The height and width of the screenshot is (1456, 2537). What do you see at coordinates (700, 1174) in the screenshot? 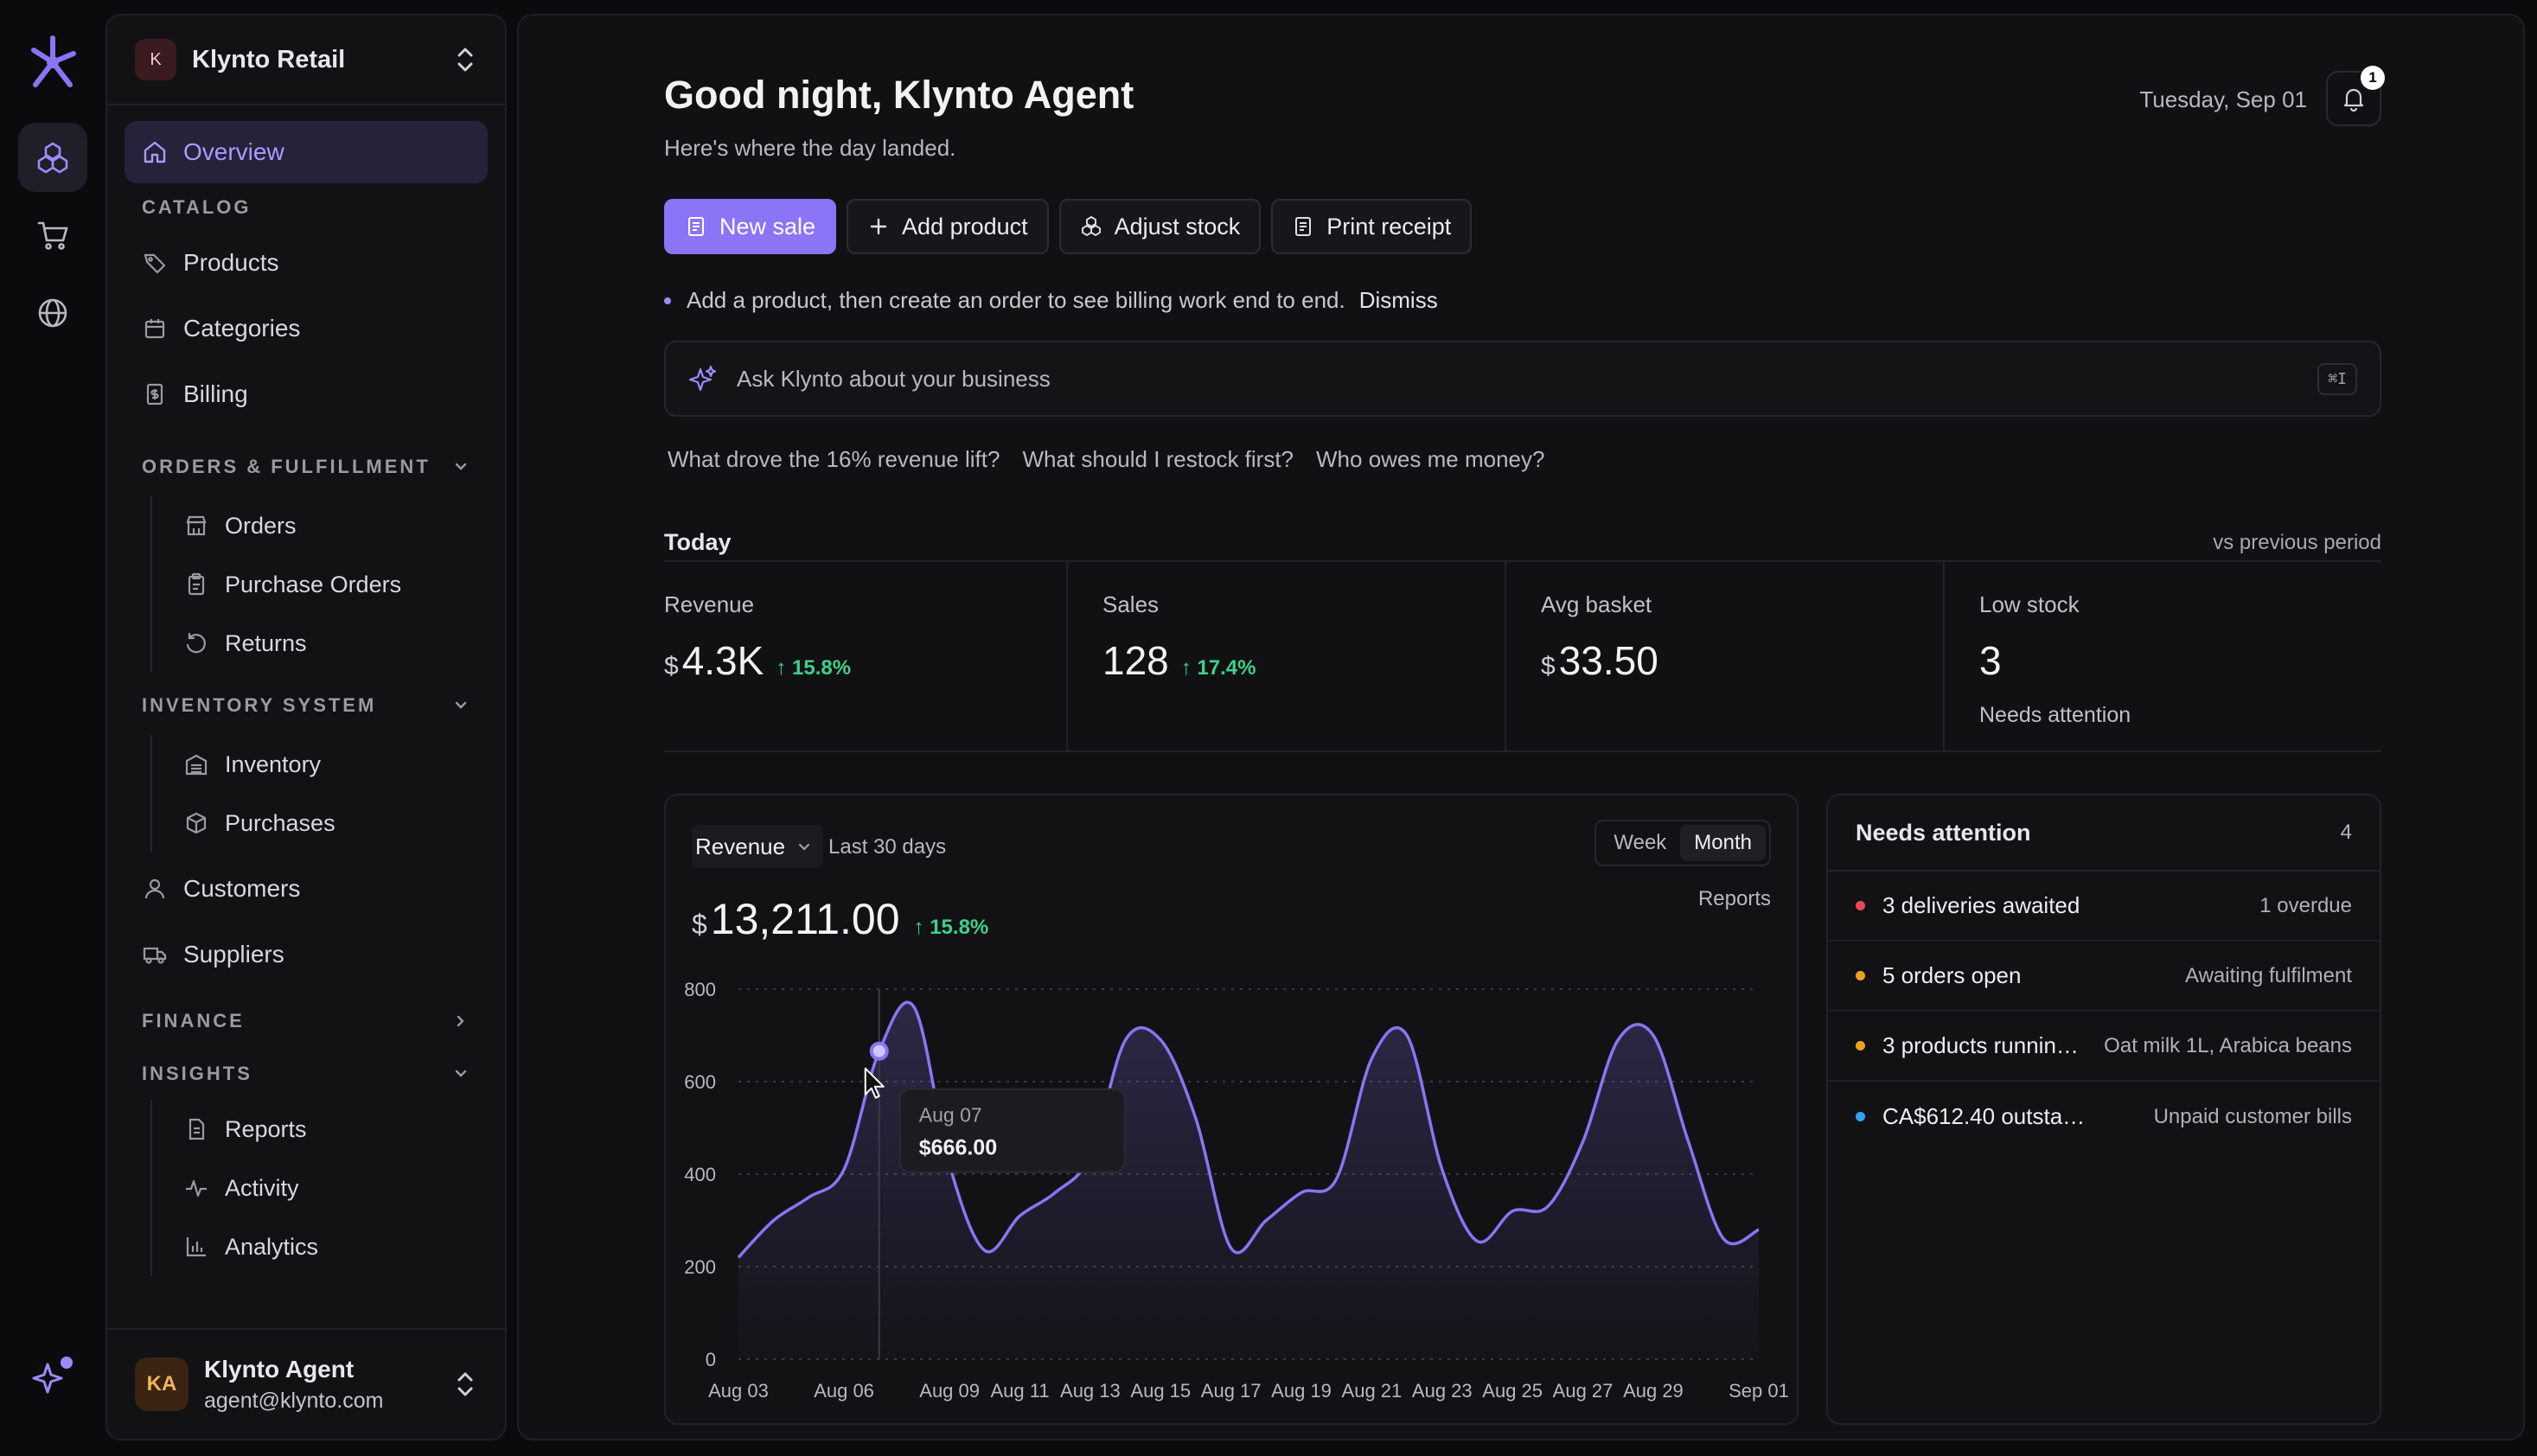
I see `y-tick-label: 400` at bounding box center [700, 1174].